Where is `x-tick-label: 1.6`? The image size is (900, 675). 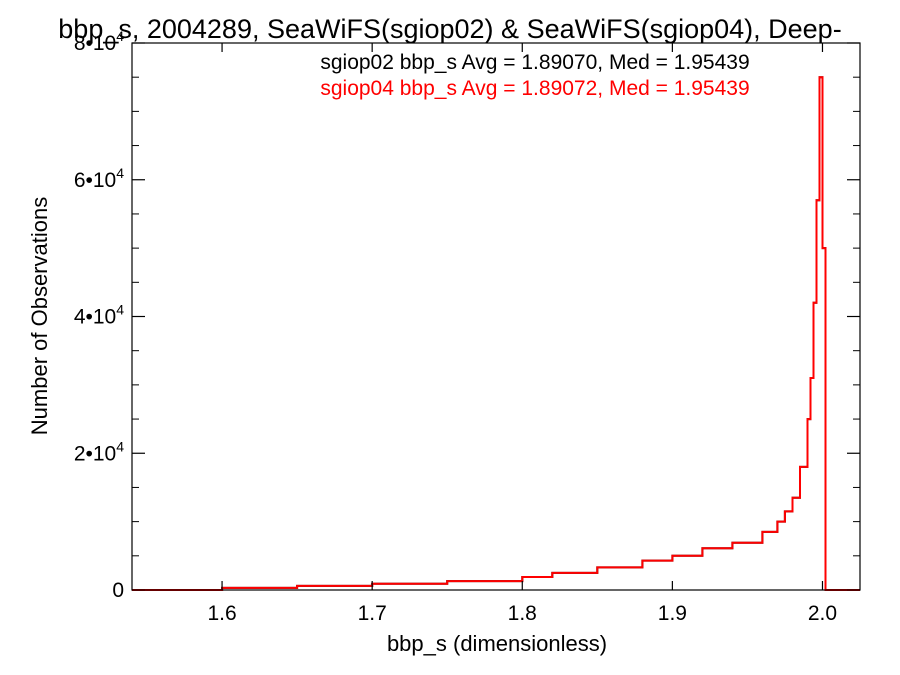
x-tick-label: 1.6 is located at coordinates (221, 613).